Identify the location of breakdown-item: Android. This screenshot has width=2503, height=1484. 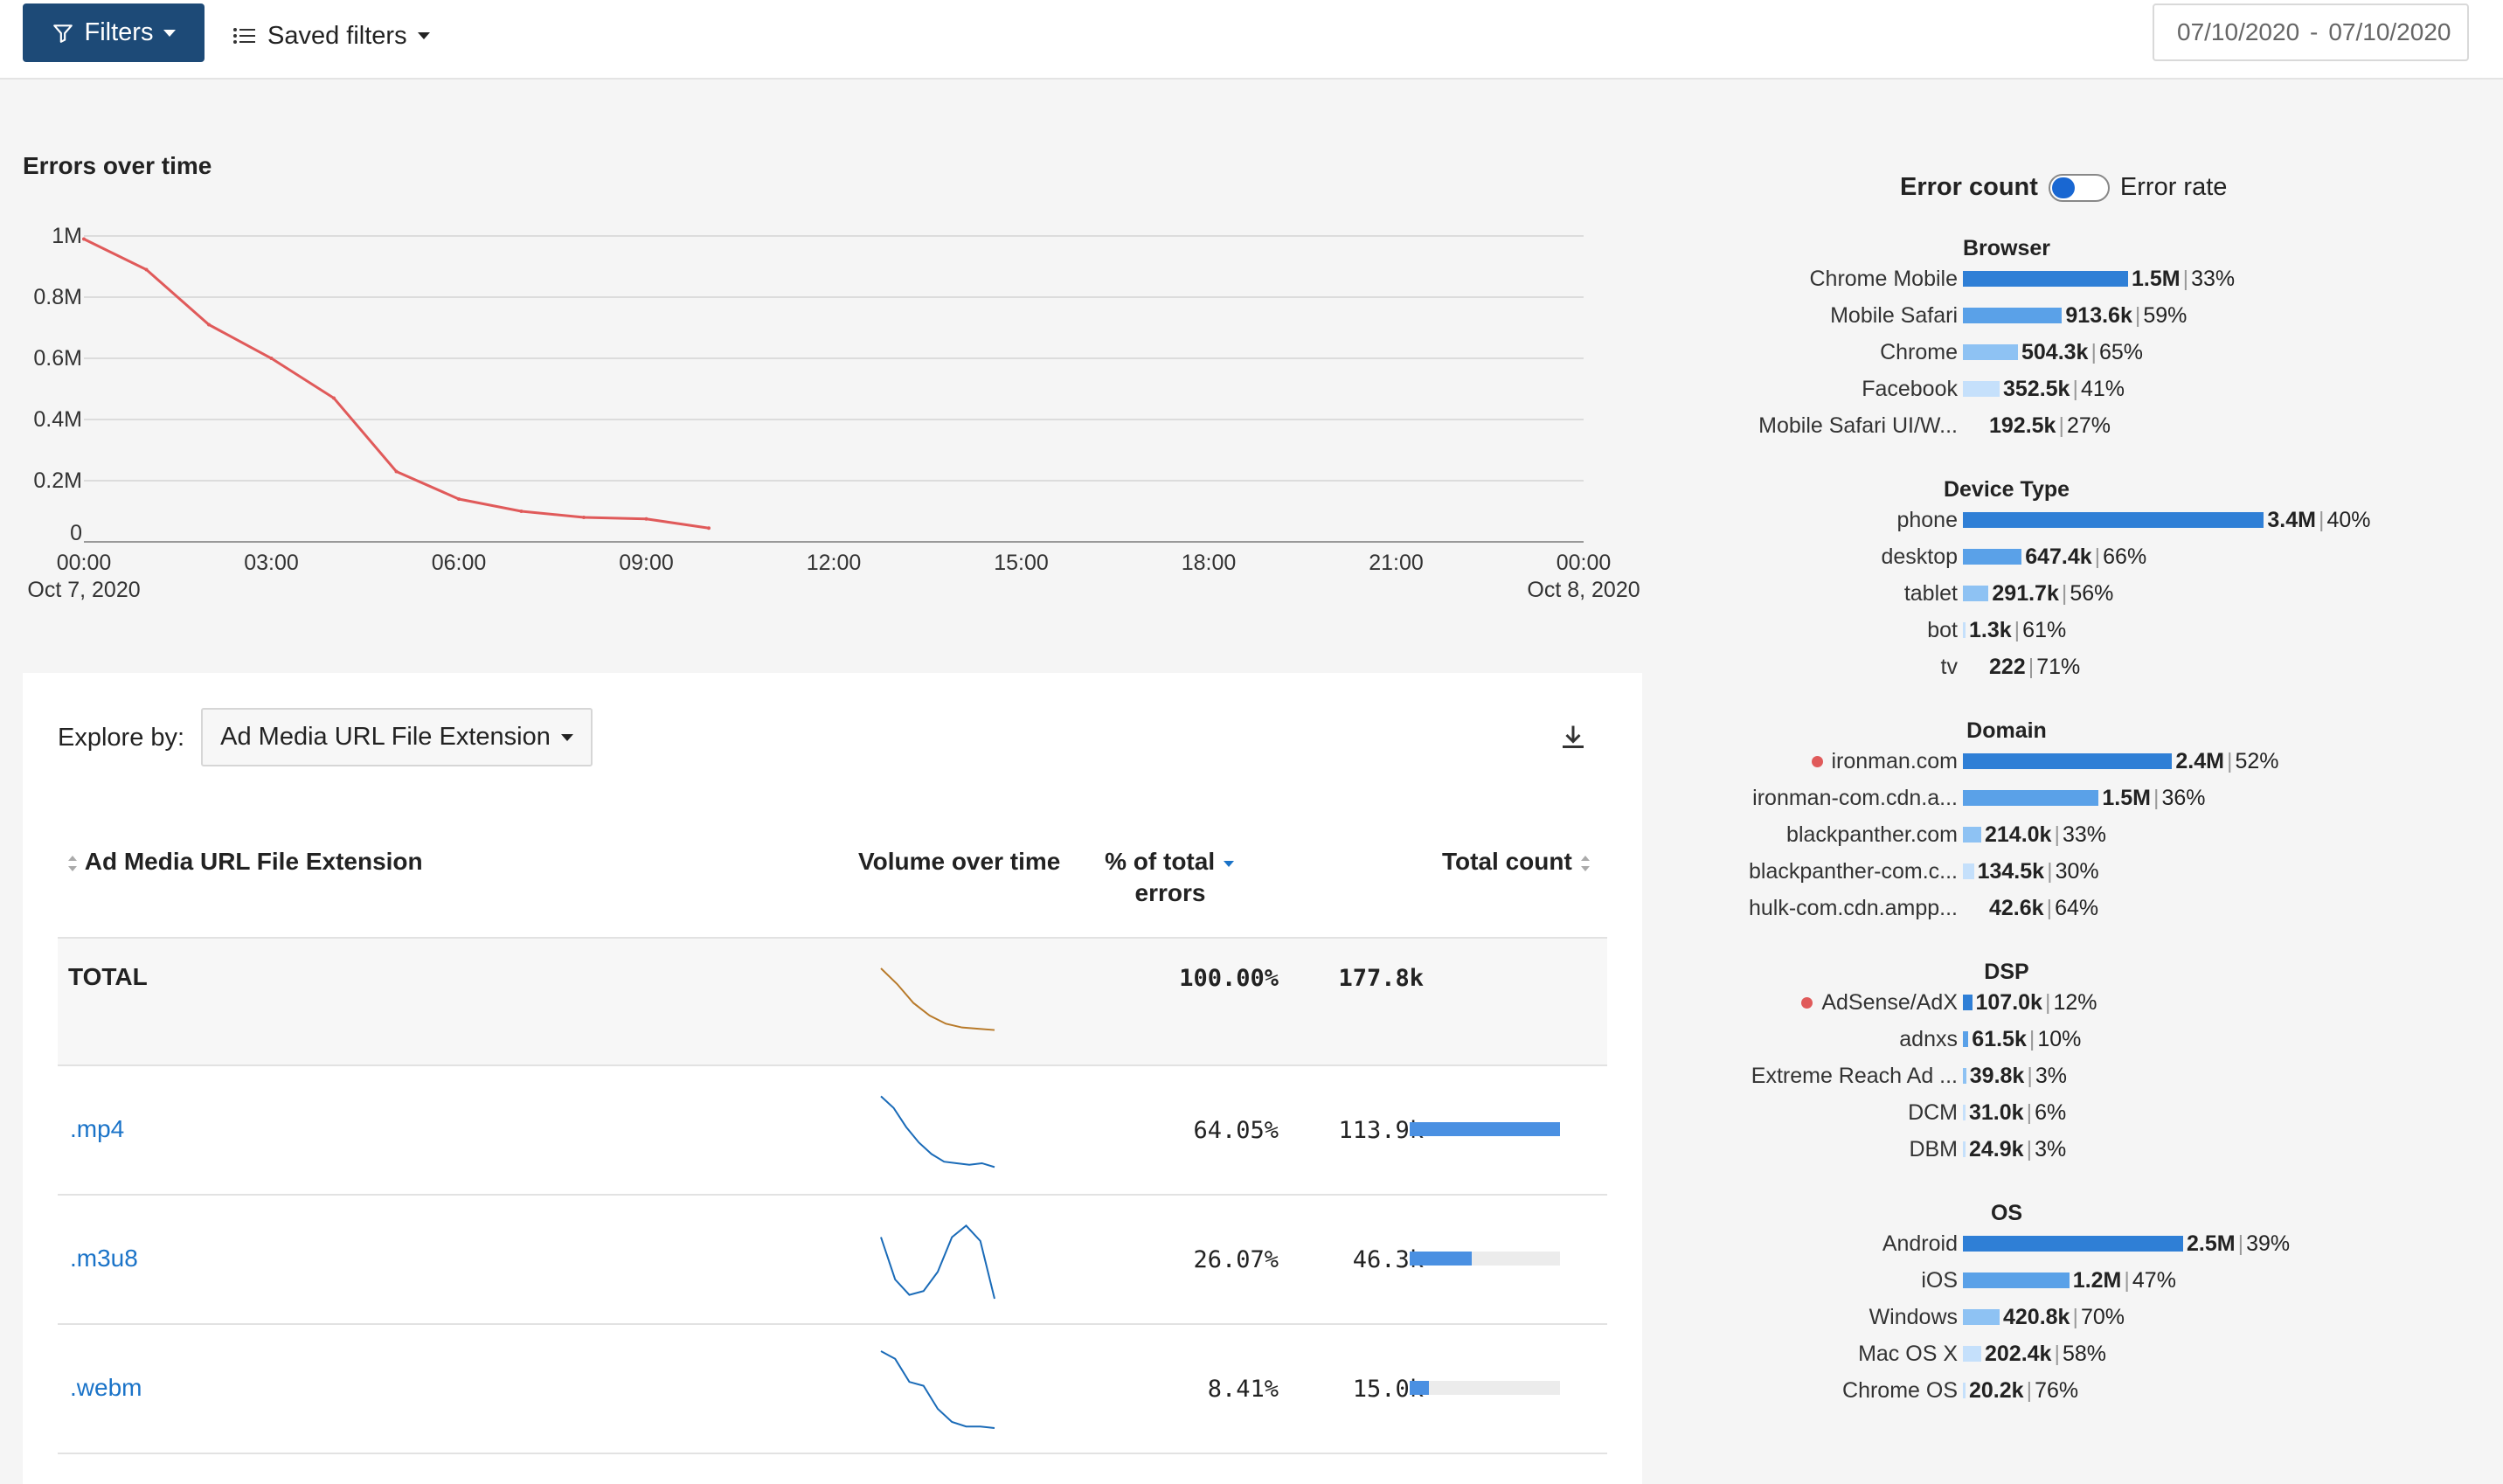
(1848, 1244).